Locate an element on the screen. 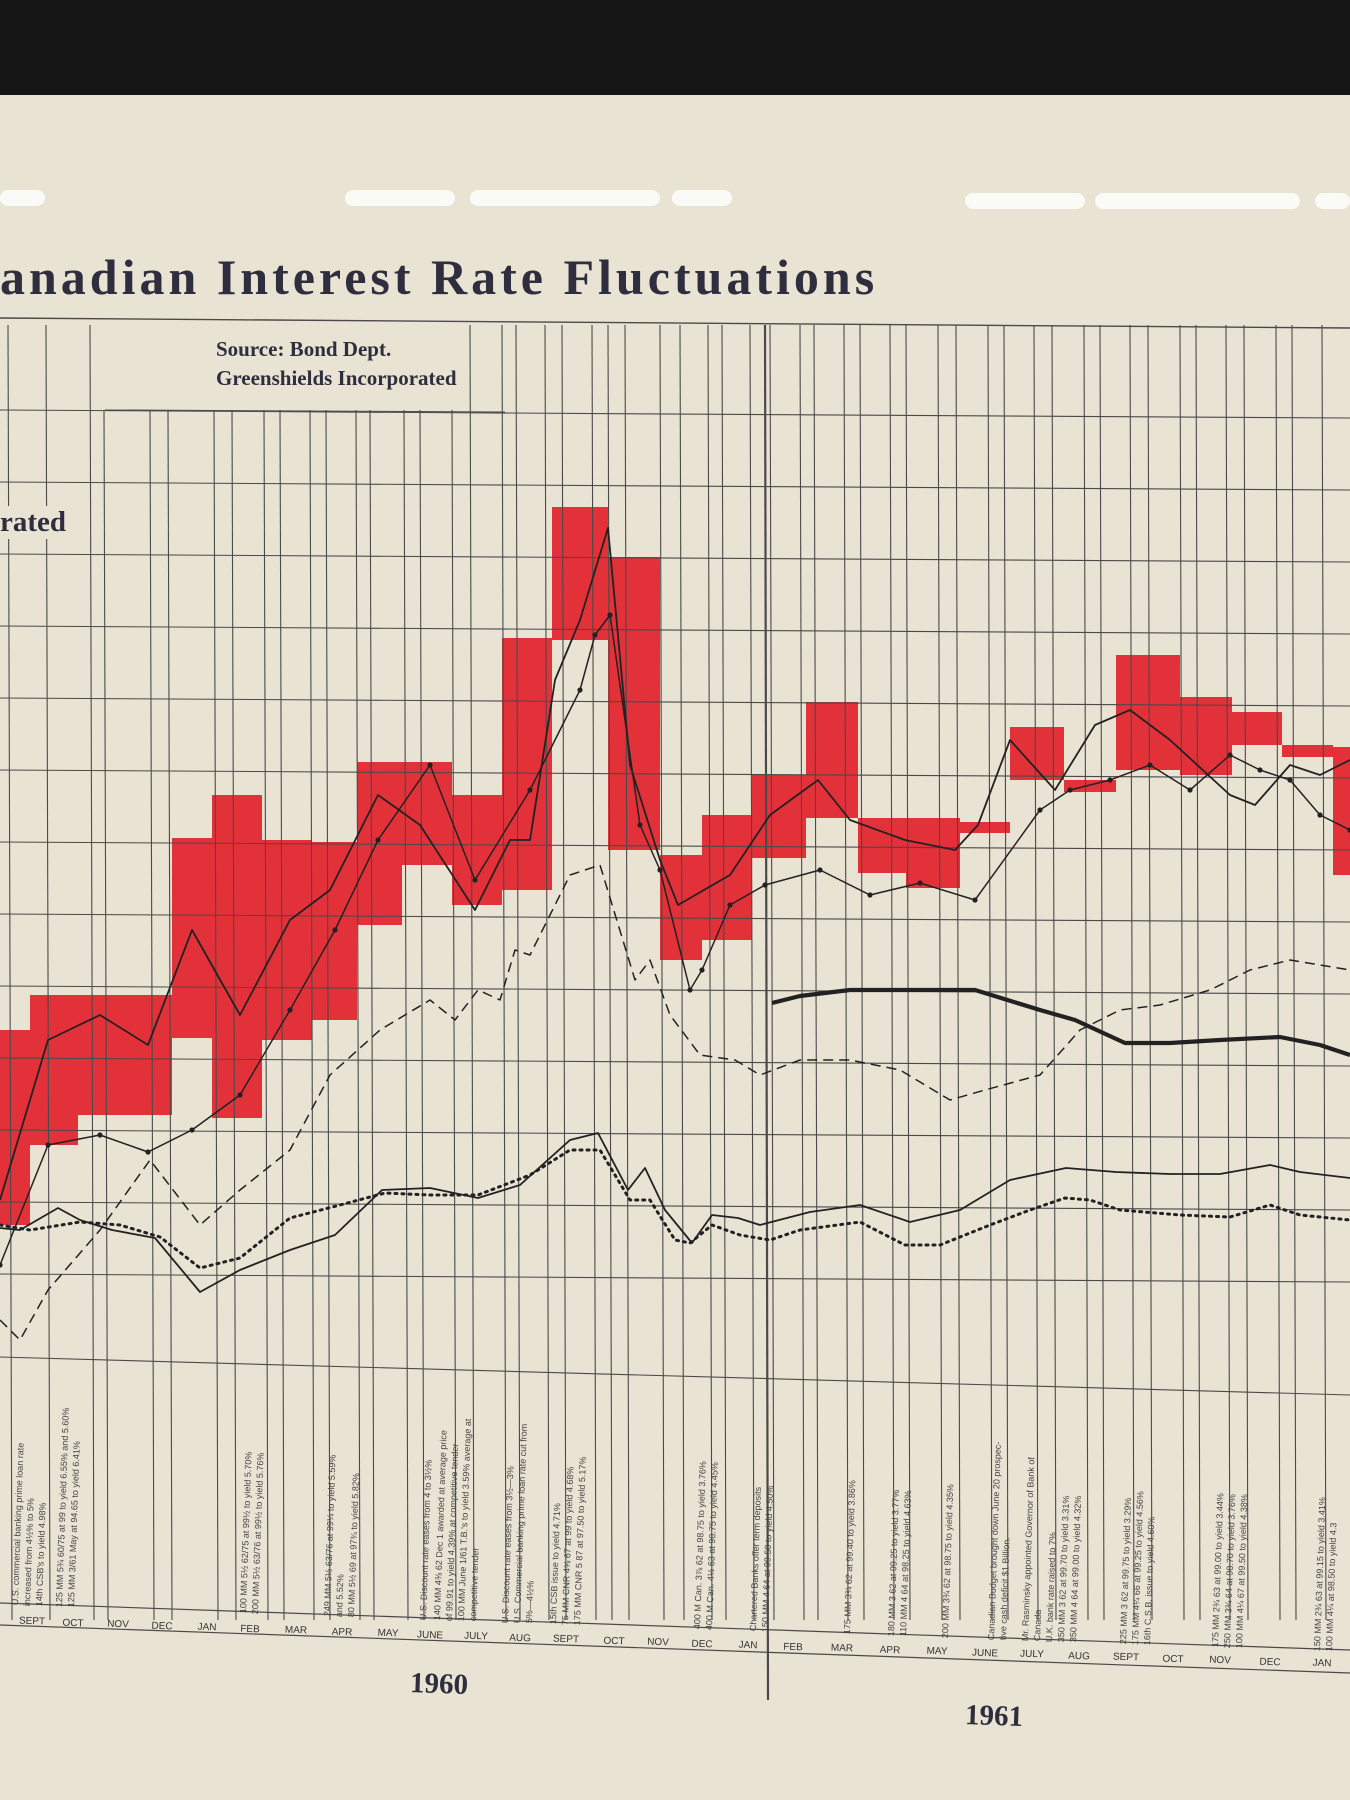  month-label: JULY is located at coordinates (476, 1636).